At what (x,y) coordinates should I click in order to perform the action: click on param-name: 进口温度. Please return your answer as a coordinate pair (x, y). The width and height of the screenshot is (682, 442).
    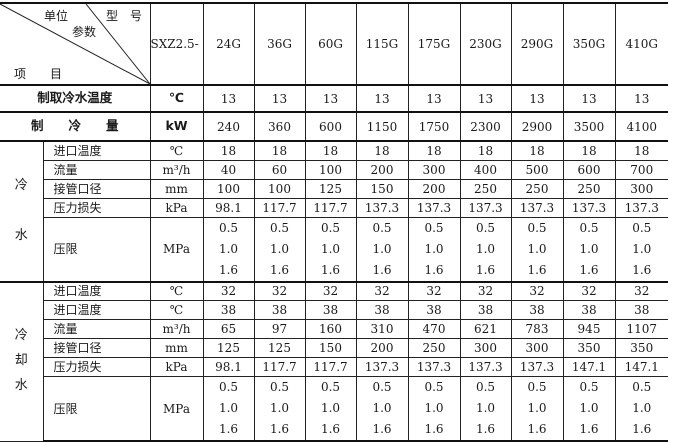
    Looking at the image, I should click on (96, 150).